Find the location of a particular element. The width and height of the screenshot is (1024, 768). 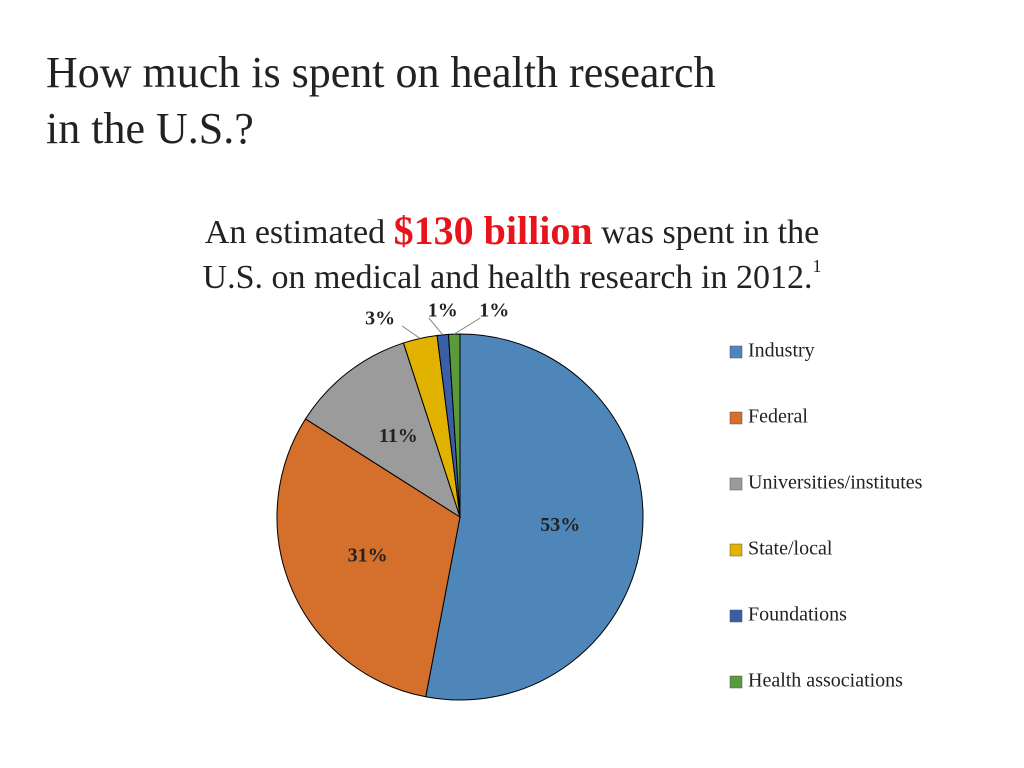

subtitle-text: An estimated is located at coordinates (295, 232).